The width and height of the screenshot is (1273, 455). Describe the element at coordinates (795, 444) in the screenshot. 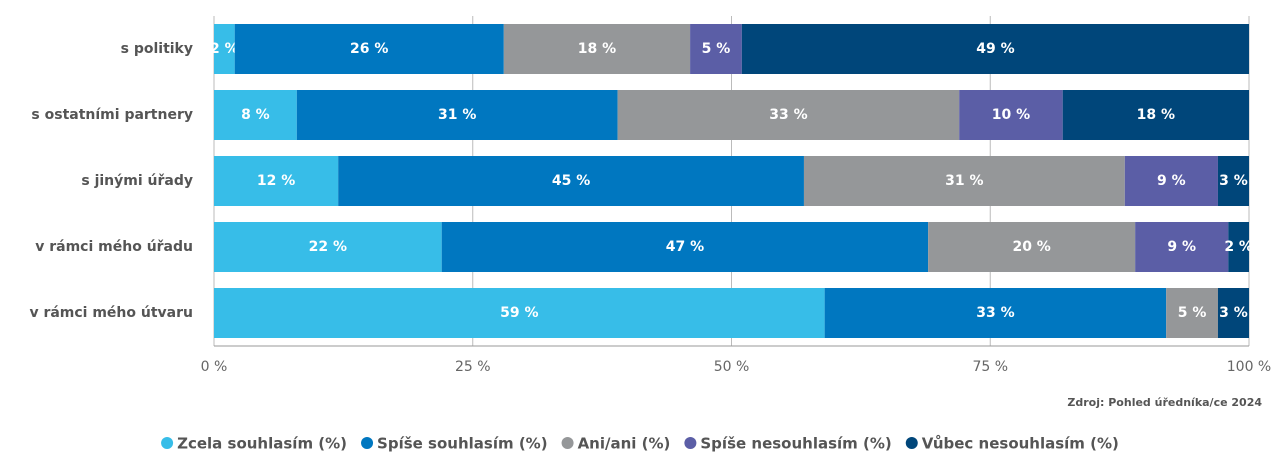

I see `legend-label: Spíše nesouhlasím (%)` at that location.